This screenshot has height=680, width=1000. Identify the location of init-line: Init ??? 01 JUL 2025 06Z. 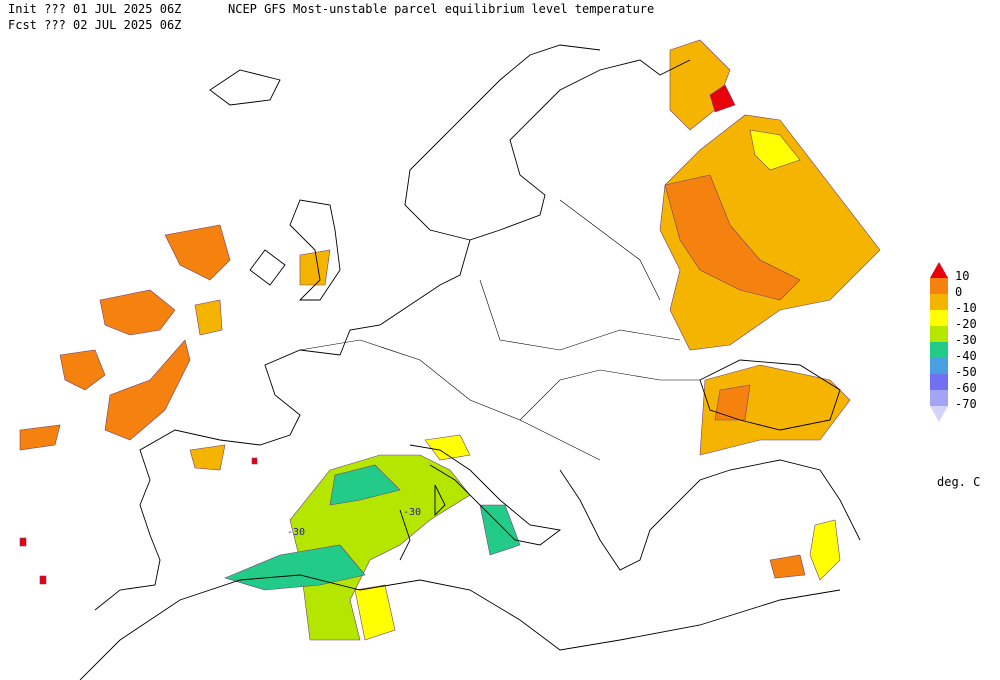
(94, 9).